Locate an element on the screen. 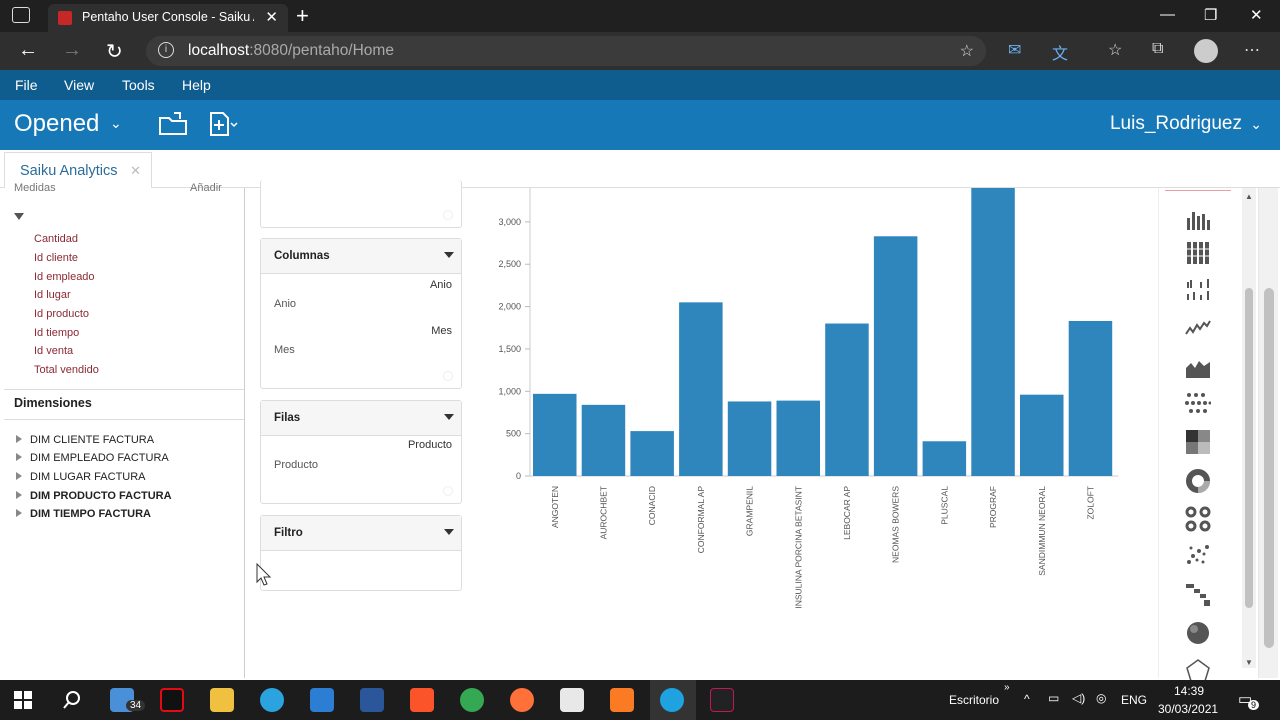  dimension-item: DIM EMPLEADO FACTURA is located at coordinates (92, 458).